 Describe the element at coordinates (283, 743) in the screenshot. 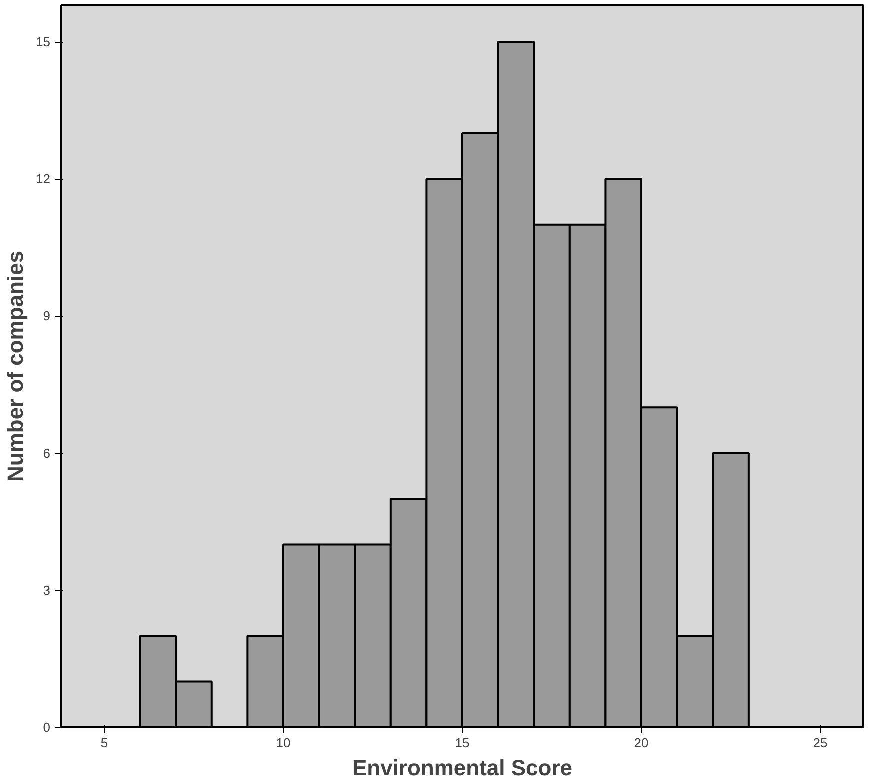

I see `x-tick-label: 10` at that location.